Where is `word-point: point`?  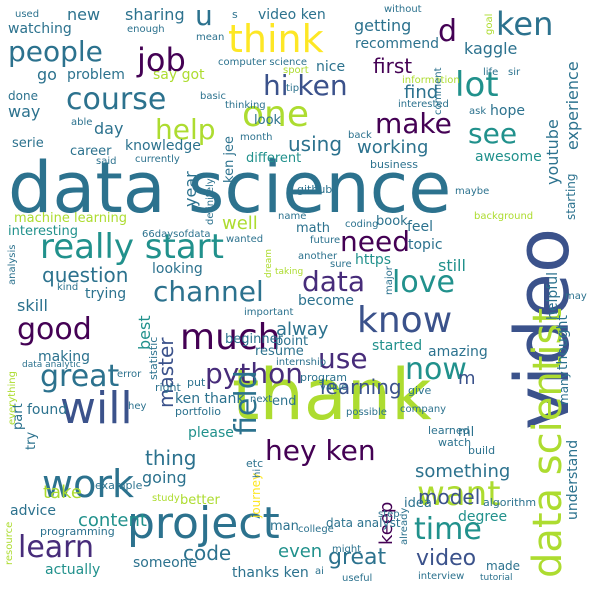
word-point: point is located at coordinates (292, 341).